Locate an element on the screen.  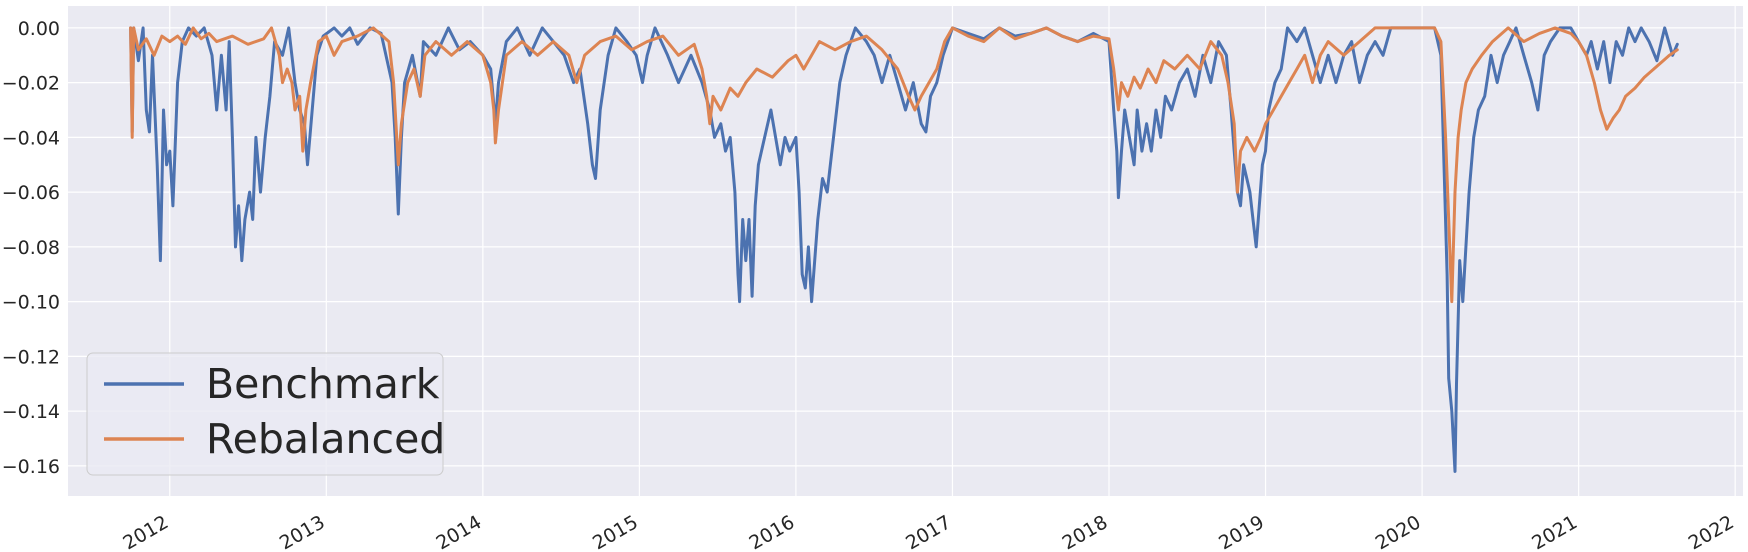
y-tick-label: −0.12 is located at coordinates (31, 357).